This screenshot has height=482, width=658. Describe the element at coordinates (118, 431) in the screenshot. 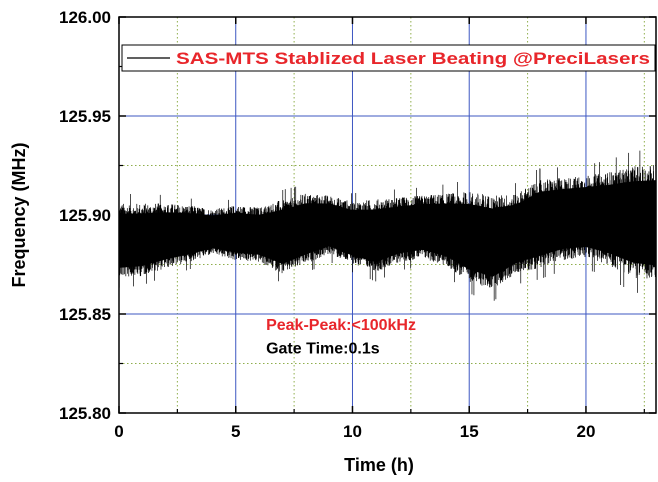

I see `x-tick-label: 0` at that location.